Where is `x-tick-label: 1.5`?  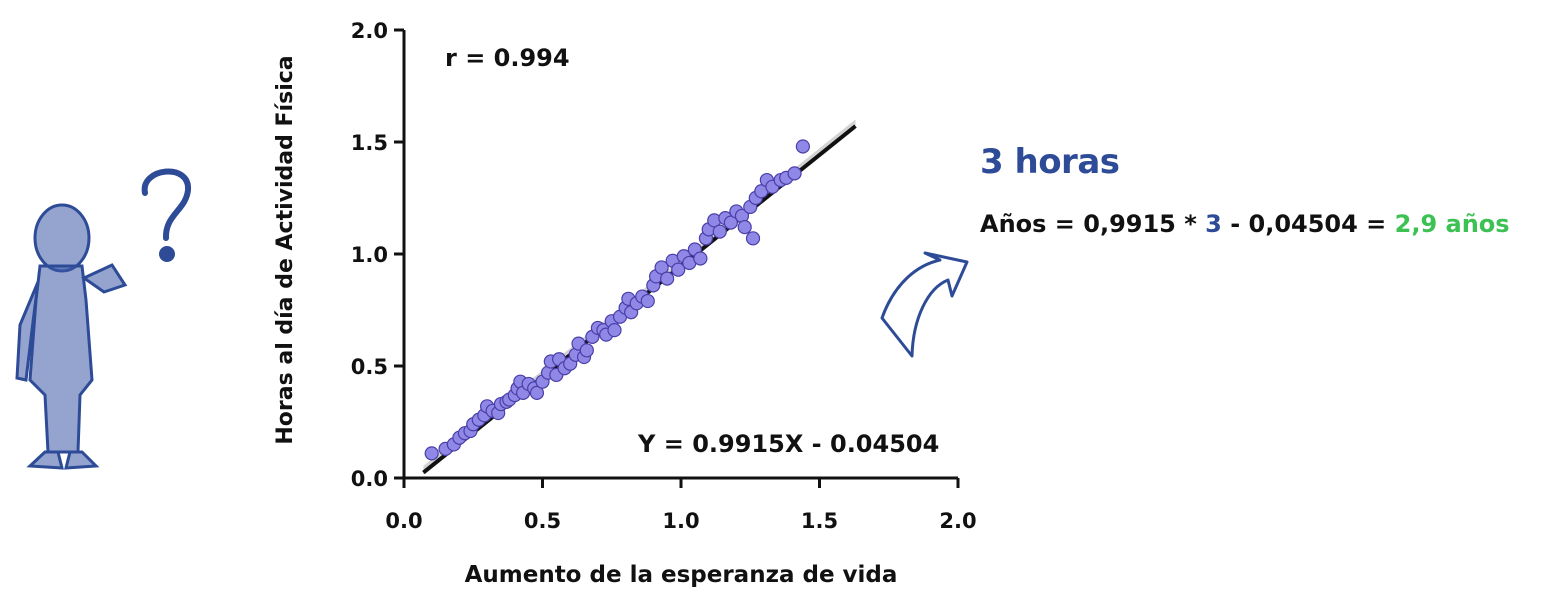 x-tick-label: 1.5 is located at coordinates (819, 521).